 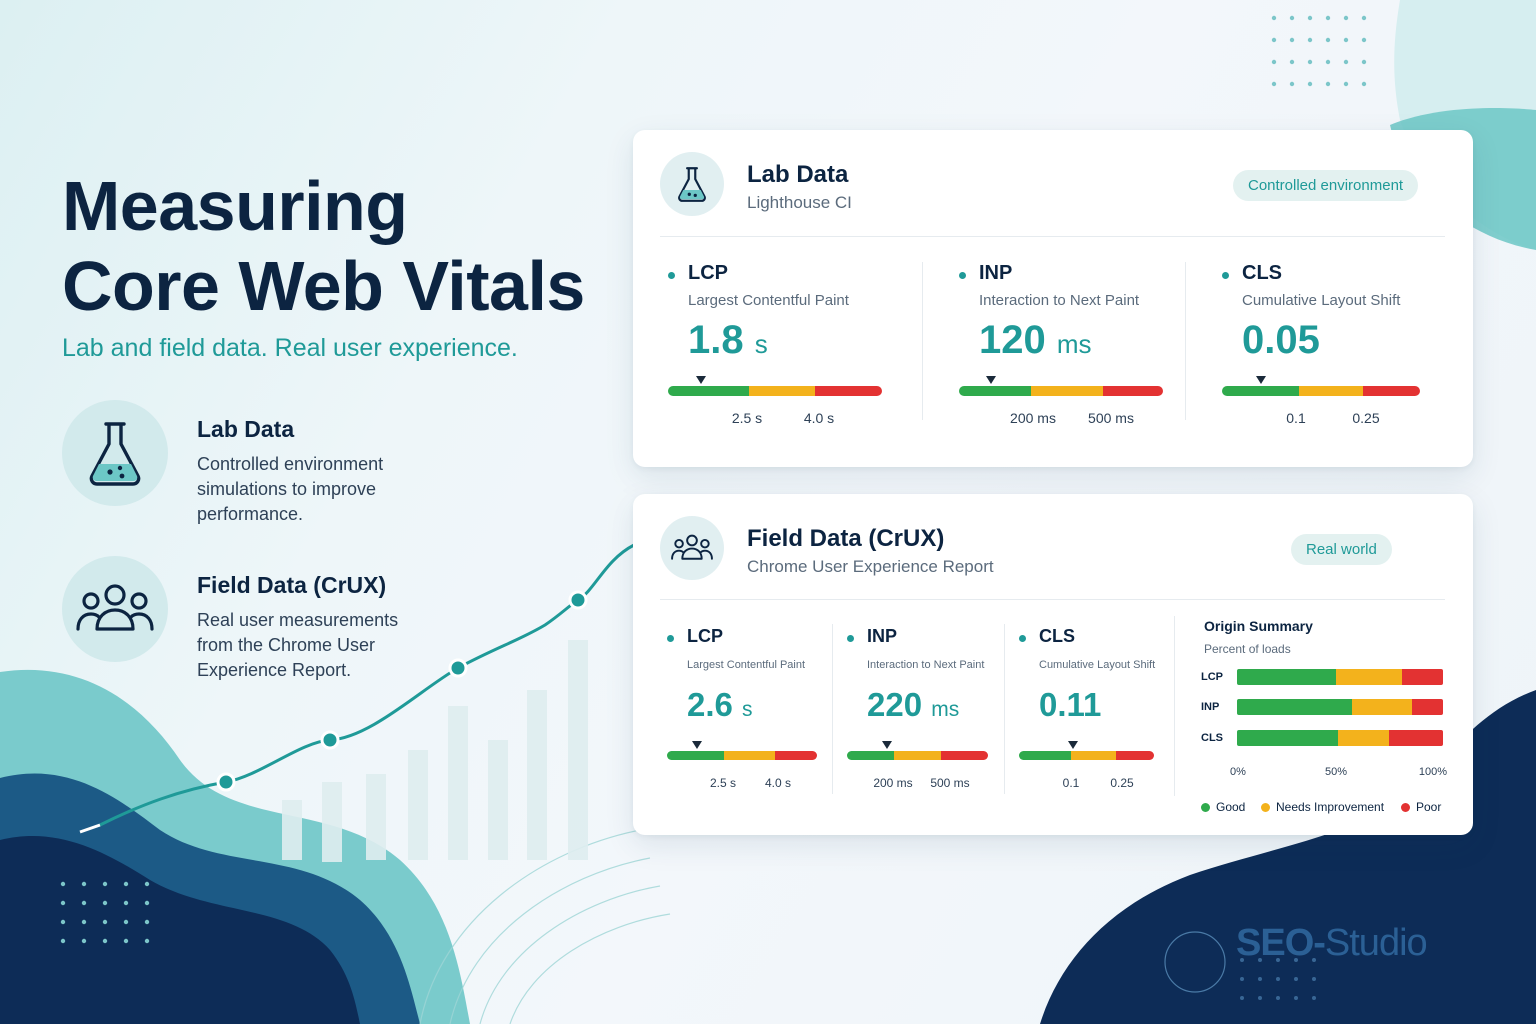 What do you see at coordinates (1212, 677) in the screenshot?
I see `row-label: LCP` at bounding box center [1212, 677].